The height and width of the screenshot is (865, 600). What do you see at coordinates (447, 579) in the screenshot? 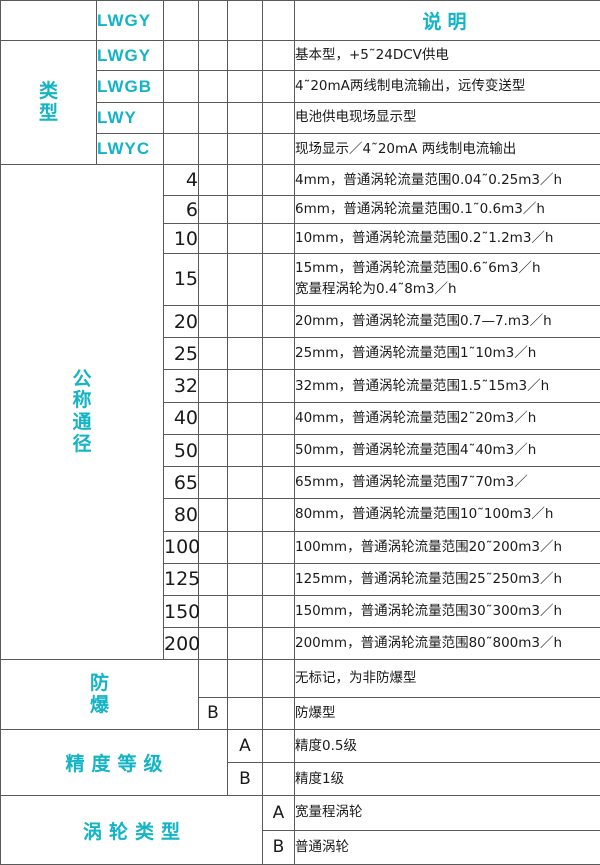
I see `dn-desc-12: 125mm，普通涡轮流量范围25˜250m3／h` at bounding box center [447, 579].